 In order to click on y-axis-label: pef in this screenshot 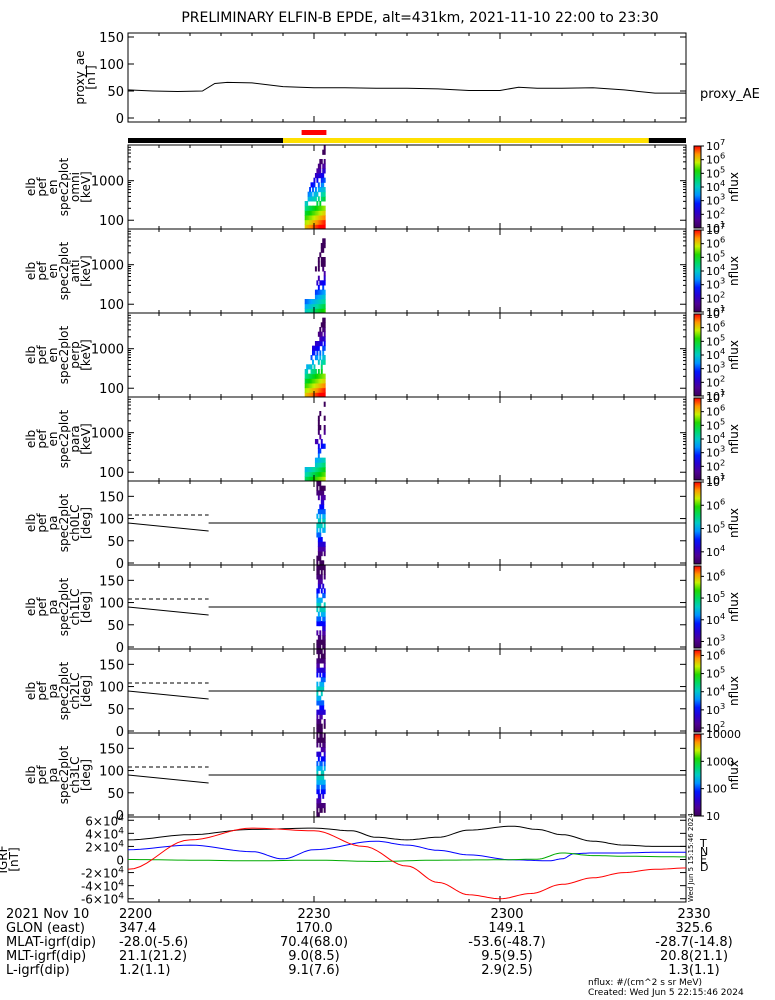, I will do `click(42, 439)`.